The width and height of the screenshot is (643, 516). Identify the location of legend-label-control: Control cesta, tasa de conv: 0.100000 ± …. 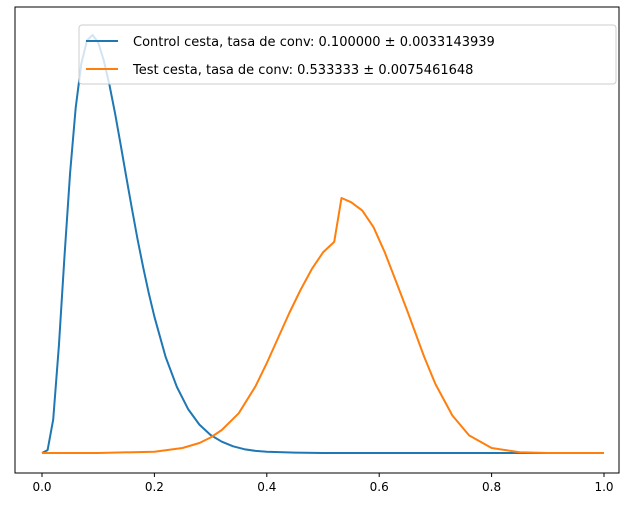
(314, 42).